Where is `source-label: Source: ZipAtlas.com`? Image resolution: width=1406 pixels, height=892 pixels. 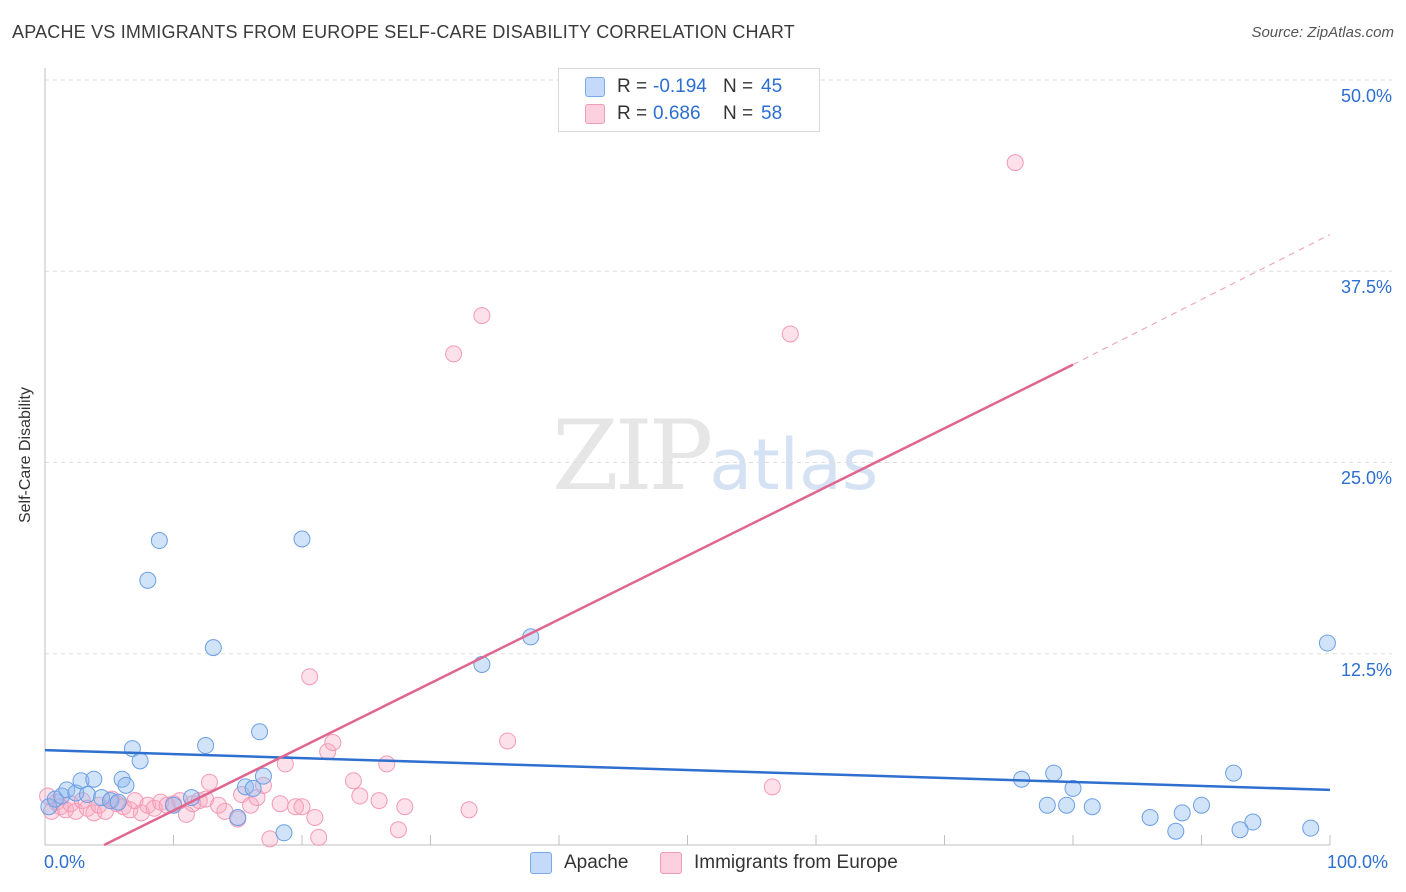 source-label: Source: ZipAtlas.com is located at coordinates (1322, 32).